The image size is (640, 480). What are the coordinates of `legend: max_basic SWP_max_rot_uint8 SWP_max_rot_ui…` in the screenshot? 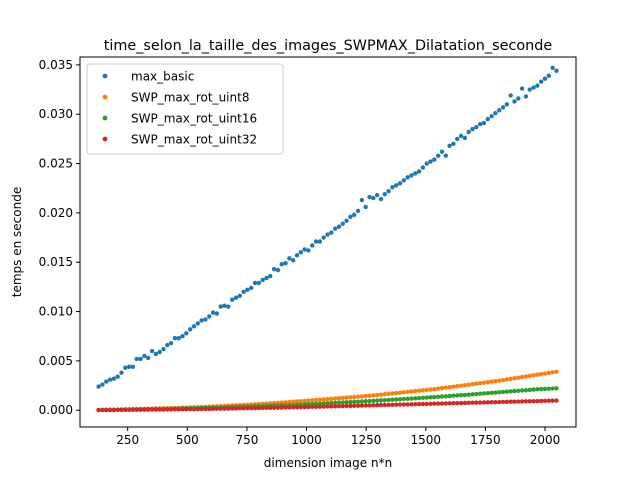 It's located at (185, 109).